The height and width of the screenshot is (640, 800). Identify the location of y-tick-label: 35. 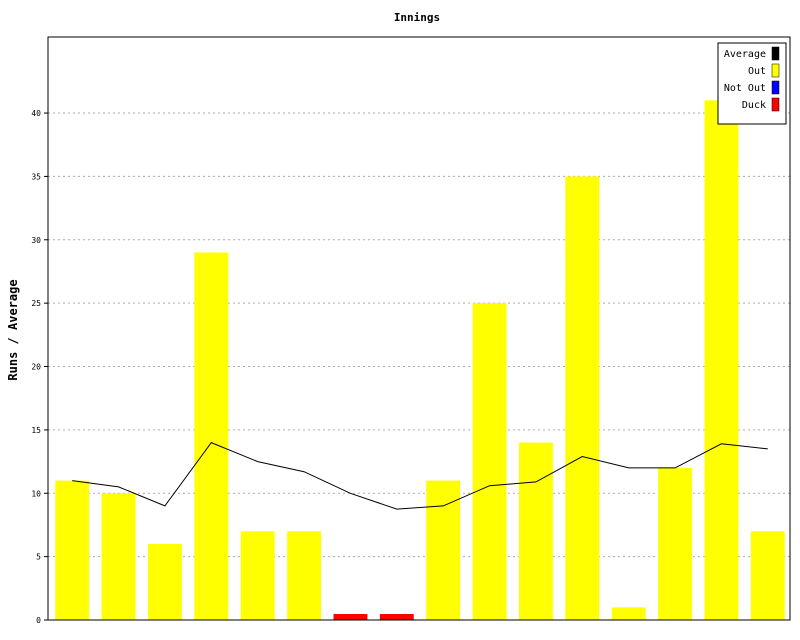
(36, 176).